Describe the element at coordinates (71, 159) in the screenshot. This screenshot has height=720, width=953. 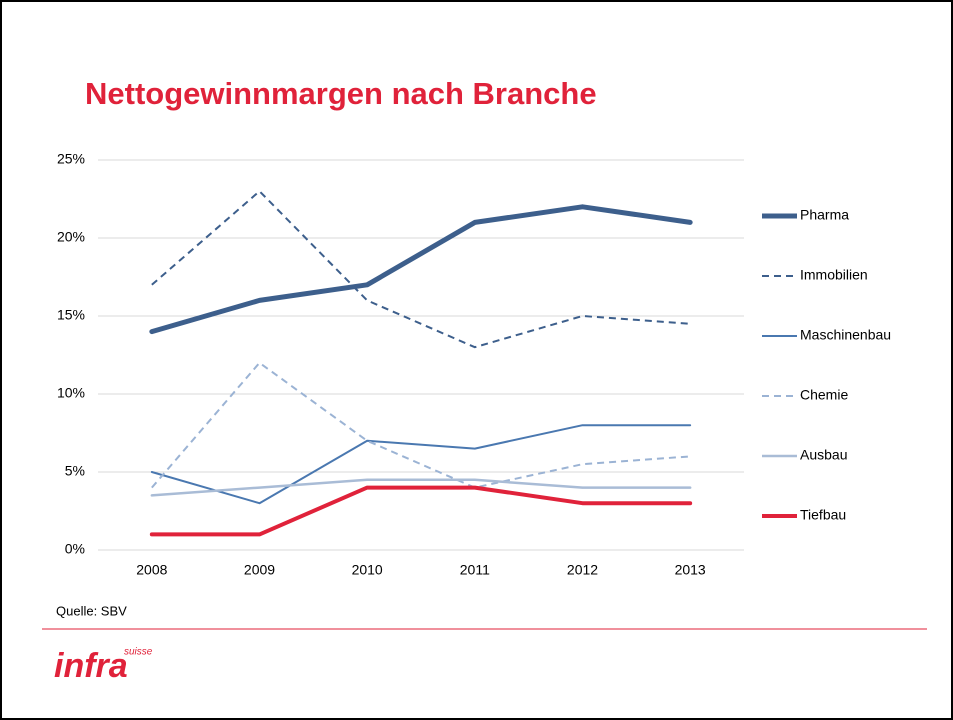
I see `y-tick-label: 25%` at that location.